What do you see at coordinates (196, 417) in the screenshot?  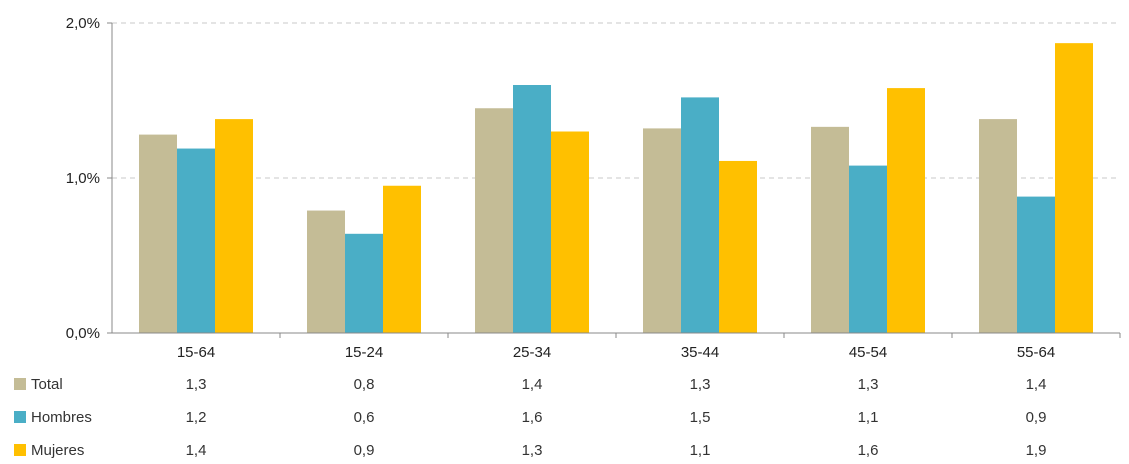 I see `data-label: 1,2` at bounding box center [196, 417].